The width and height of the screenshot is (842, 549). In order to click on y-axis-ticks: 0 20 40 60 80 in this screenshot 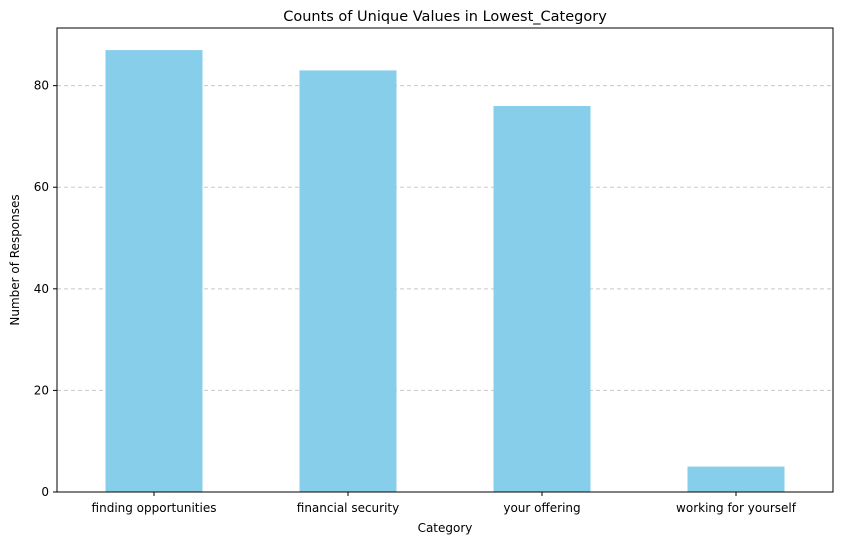, I will do `click(45, 289)`.